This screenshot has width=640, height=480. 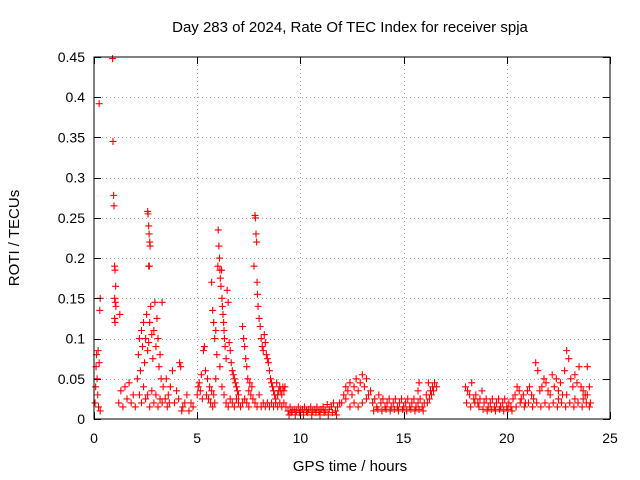 What do you see at coordinates (507, 438) in the screenshot?
I see `x-tick-label: 20` at bounding box center [507, 438].